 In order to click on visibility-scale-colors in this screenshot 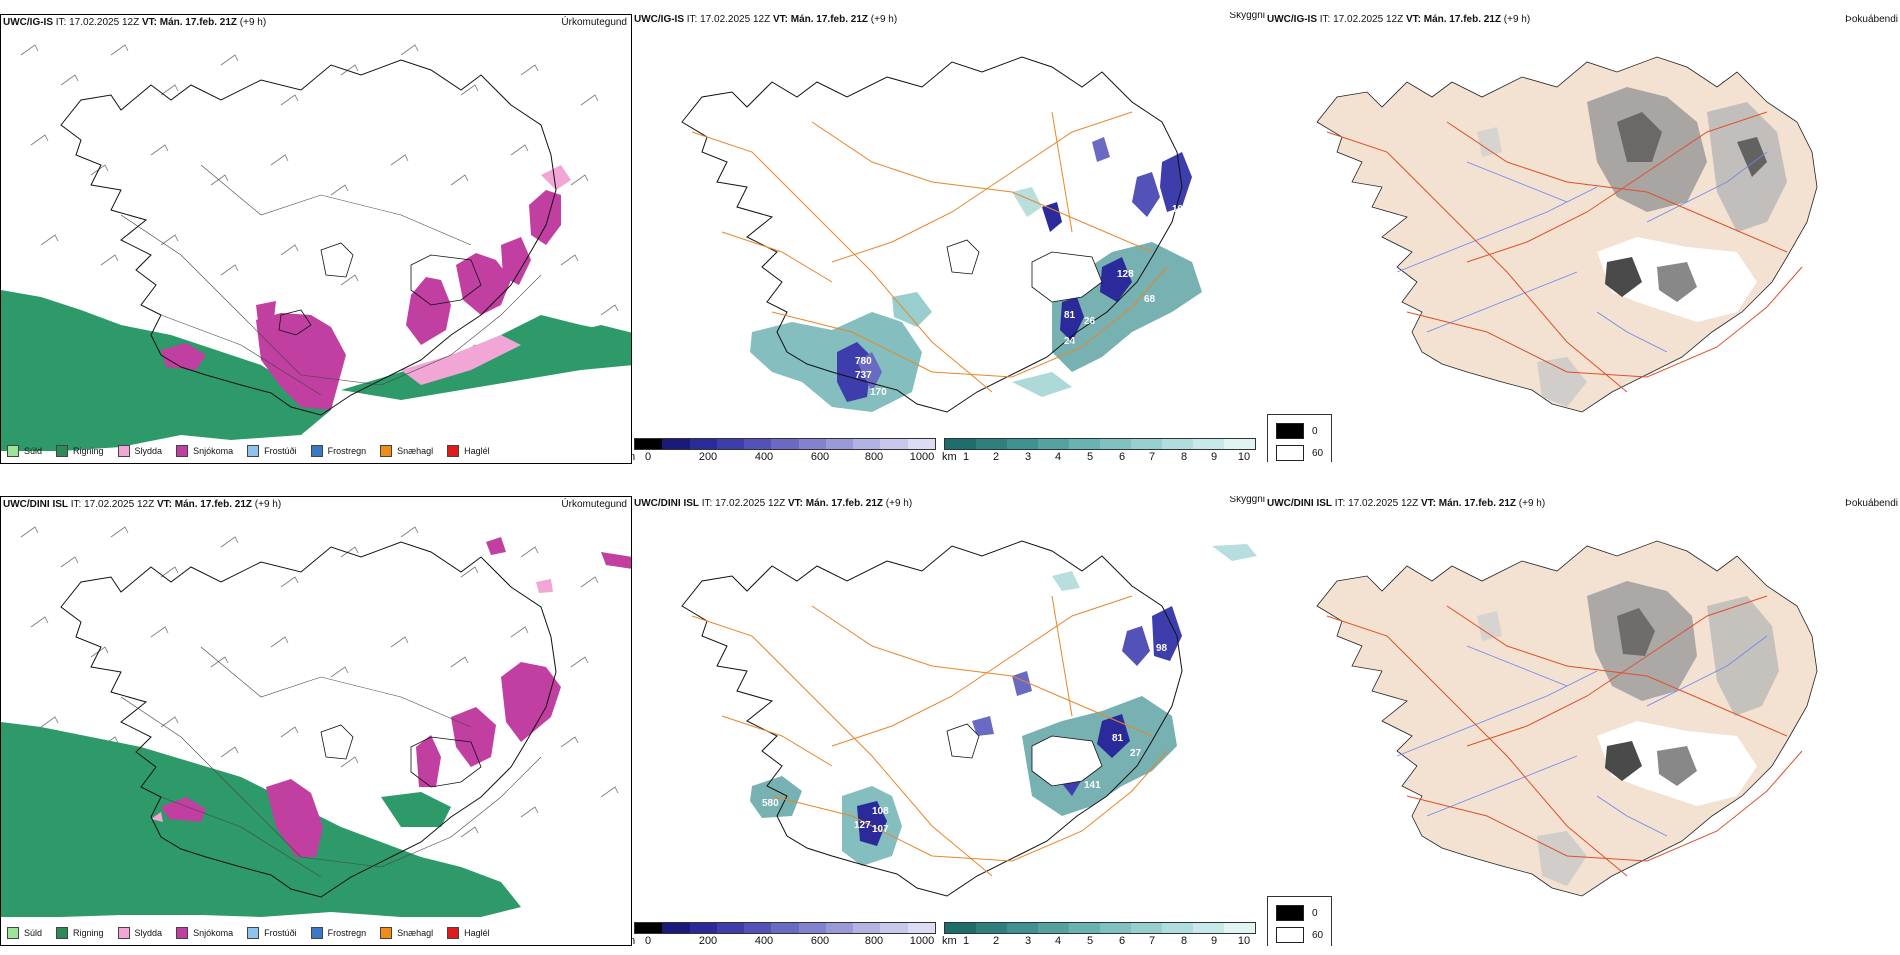, I will do `click(1100, 928)`.